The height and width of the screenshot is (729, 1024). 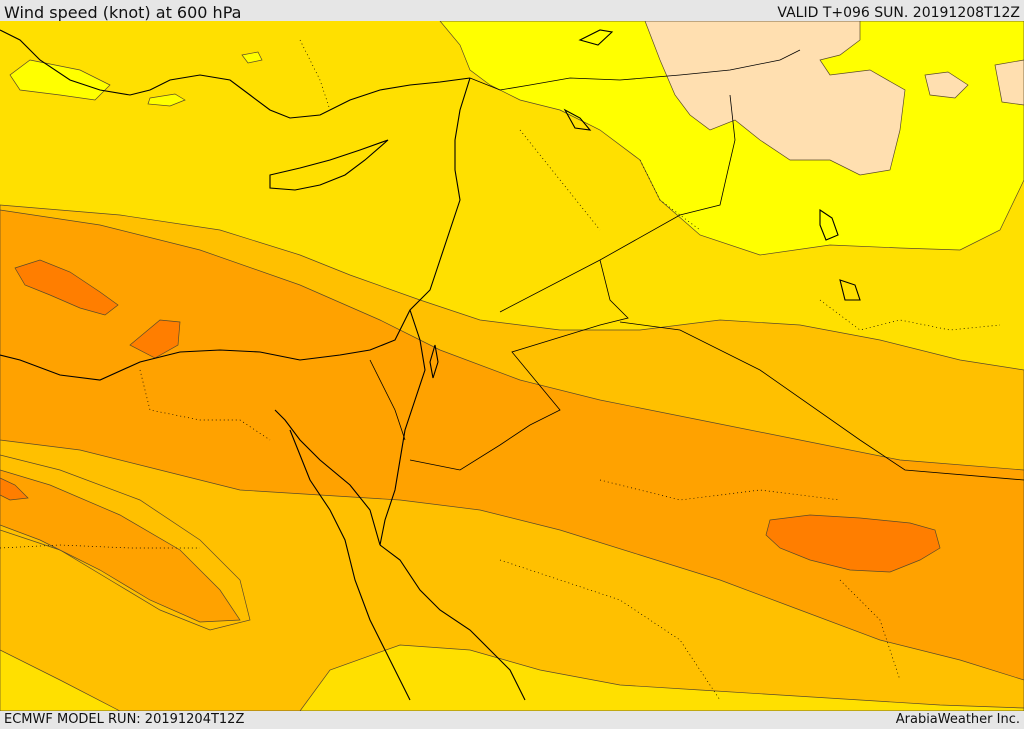 What do you see at coordinates (775, 98) in the screenshot?
I see `calm-region` at bounding box center [775, 98].